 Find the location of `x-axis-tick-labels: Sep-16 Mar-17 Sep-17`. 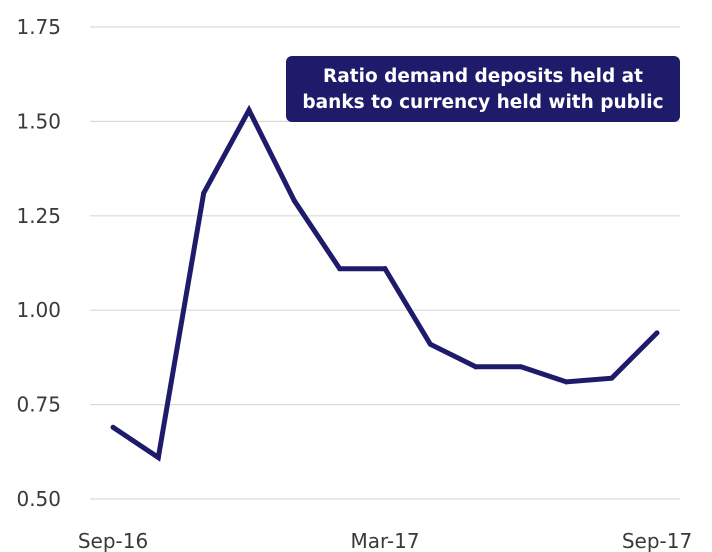

x-axis-tick-labels: Sep-16 Mar-17 Sep-17 is located at coordinates (385, 540).